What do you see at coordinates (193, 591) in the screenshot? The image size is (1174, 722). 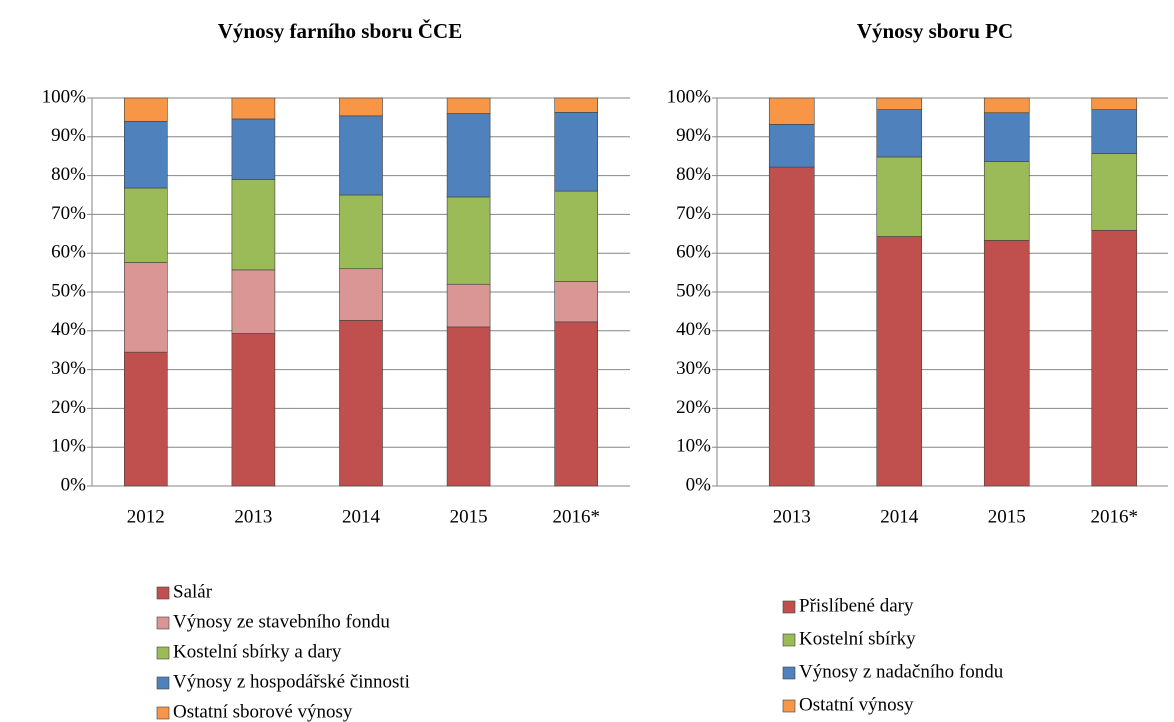 I see `legend-label: Salár` at bounding box center [193, 591].